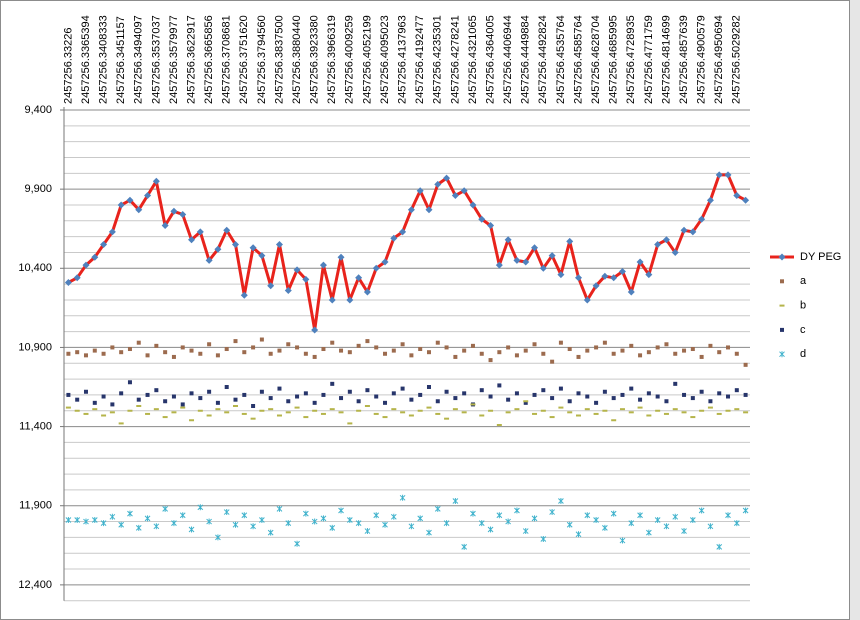 Image resolution: width=860 pixels, height=620 pixels. I want to click on x-tick-label: 2457256.3494097, so click(139, 59).